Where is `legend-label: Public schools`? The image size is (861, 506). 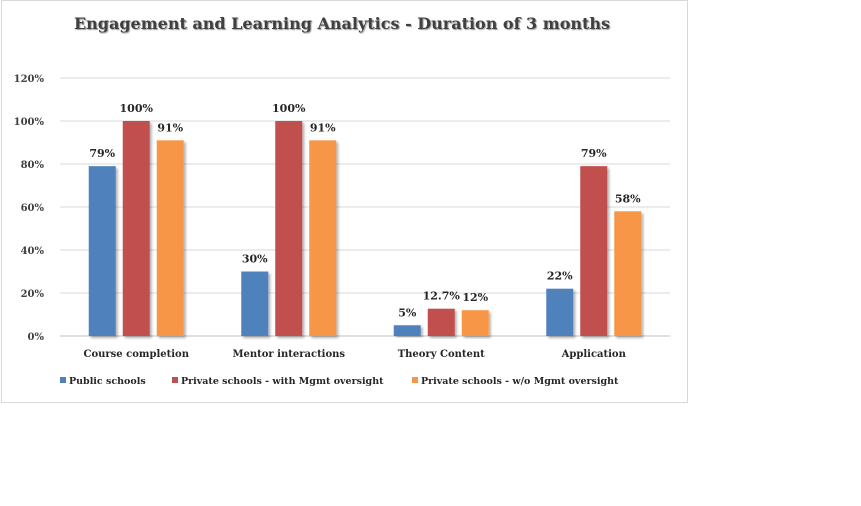
legend-label: Public schools is located at coordinates (107, 381).